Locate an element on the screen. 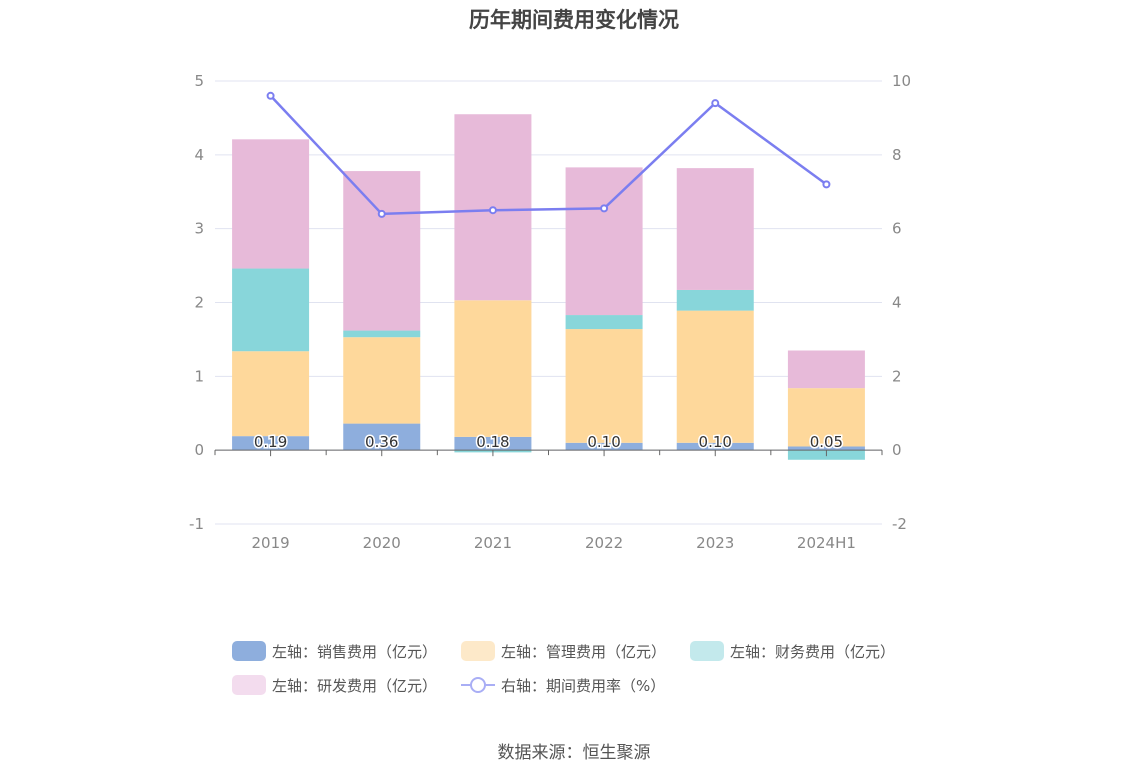  bar-segment-3-2024H1 is located at coordinates (826, 369).